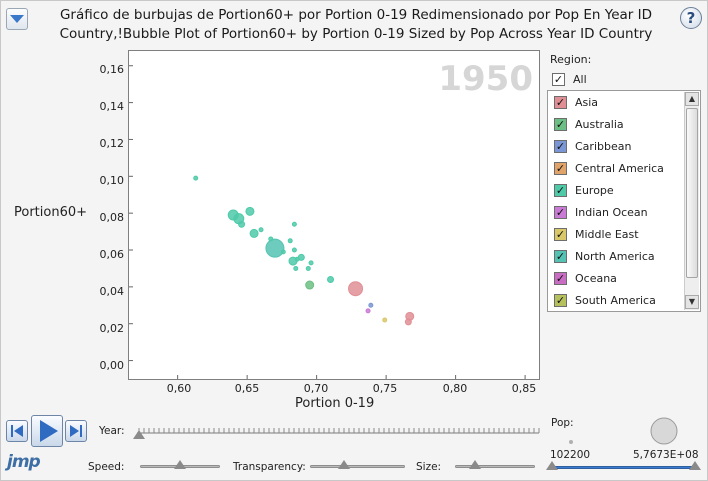 This screenshot has width=708, height=481. What do you see at coordinates (560, 278) in the screenshot?
I see `checkbox-oceana: ✓` at bounding box center [560, 278].